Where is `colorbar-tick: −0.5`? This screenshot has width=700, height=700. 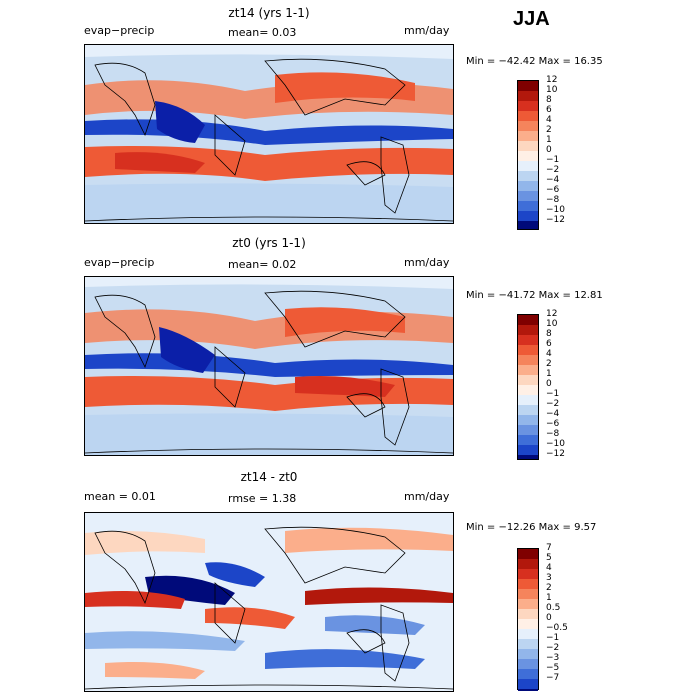
colorbar-tick: −0.5 is located at coordinates (557, 628).